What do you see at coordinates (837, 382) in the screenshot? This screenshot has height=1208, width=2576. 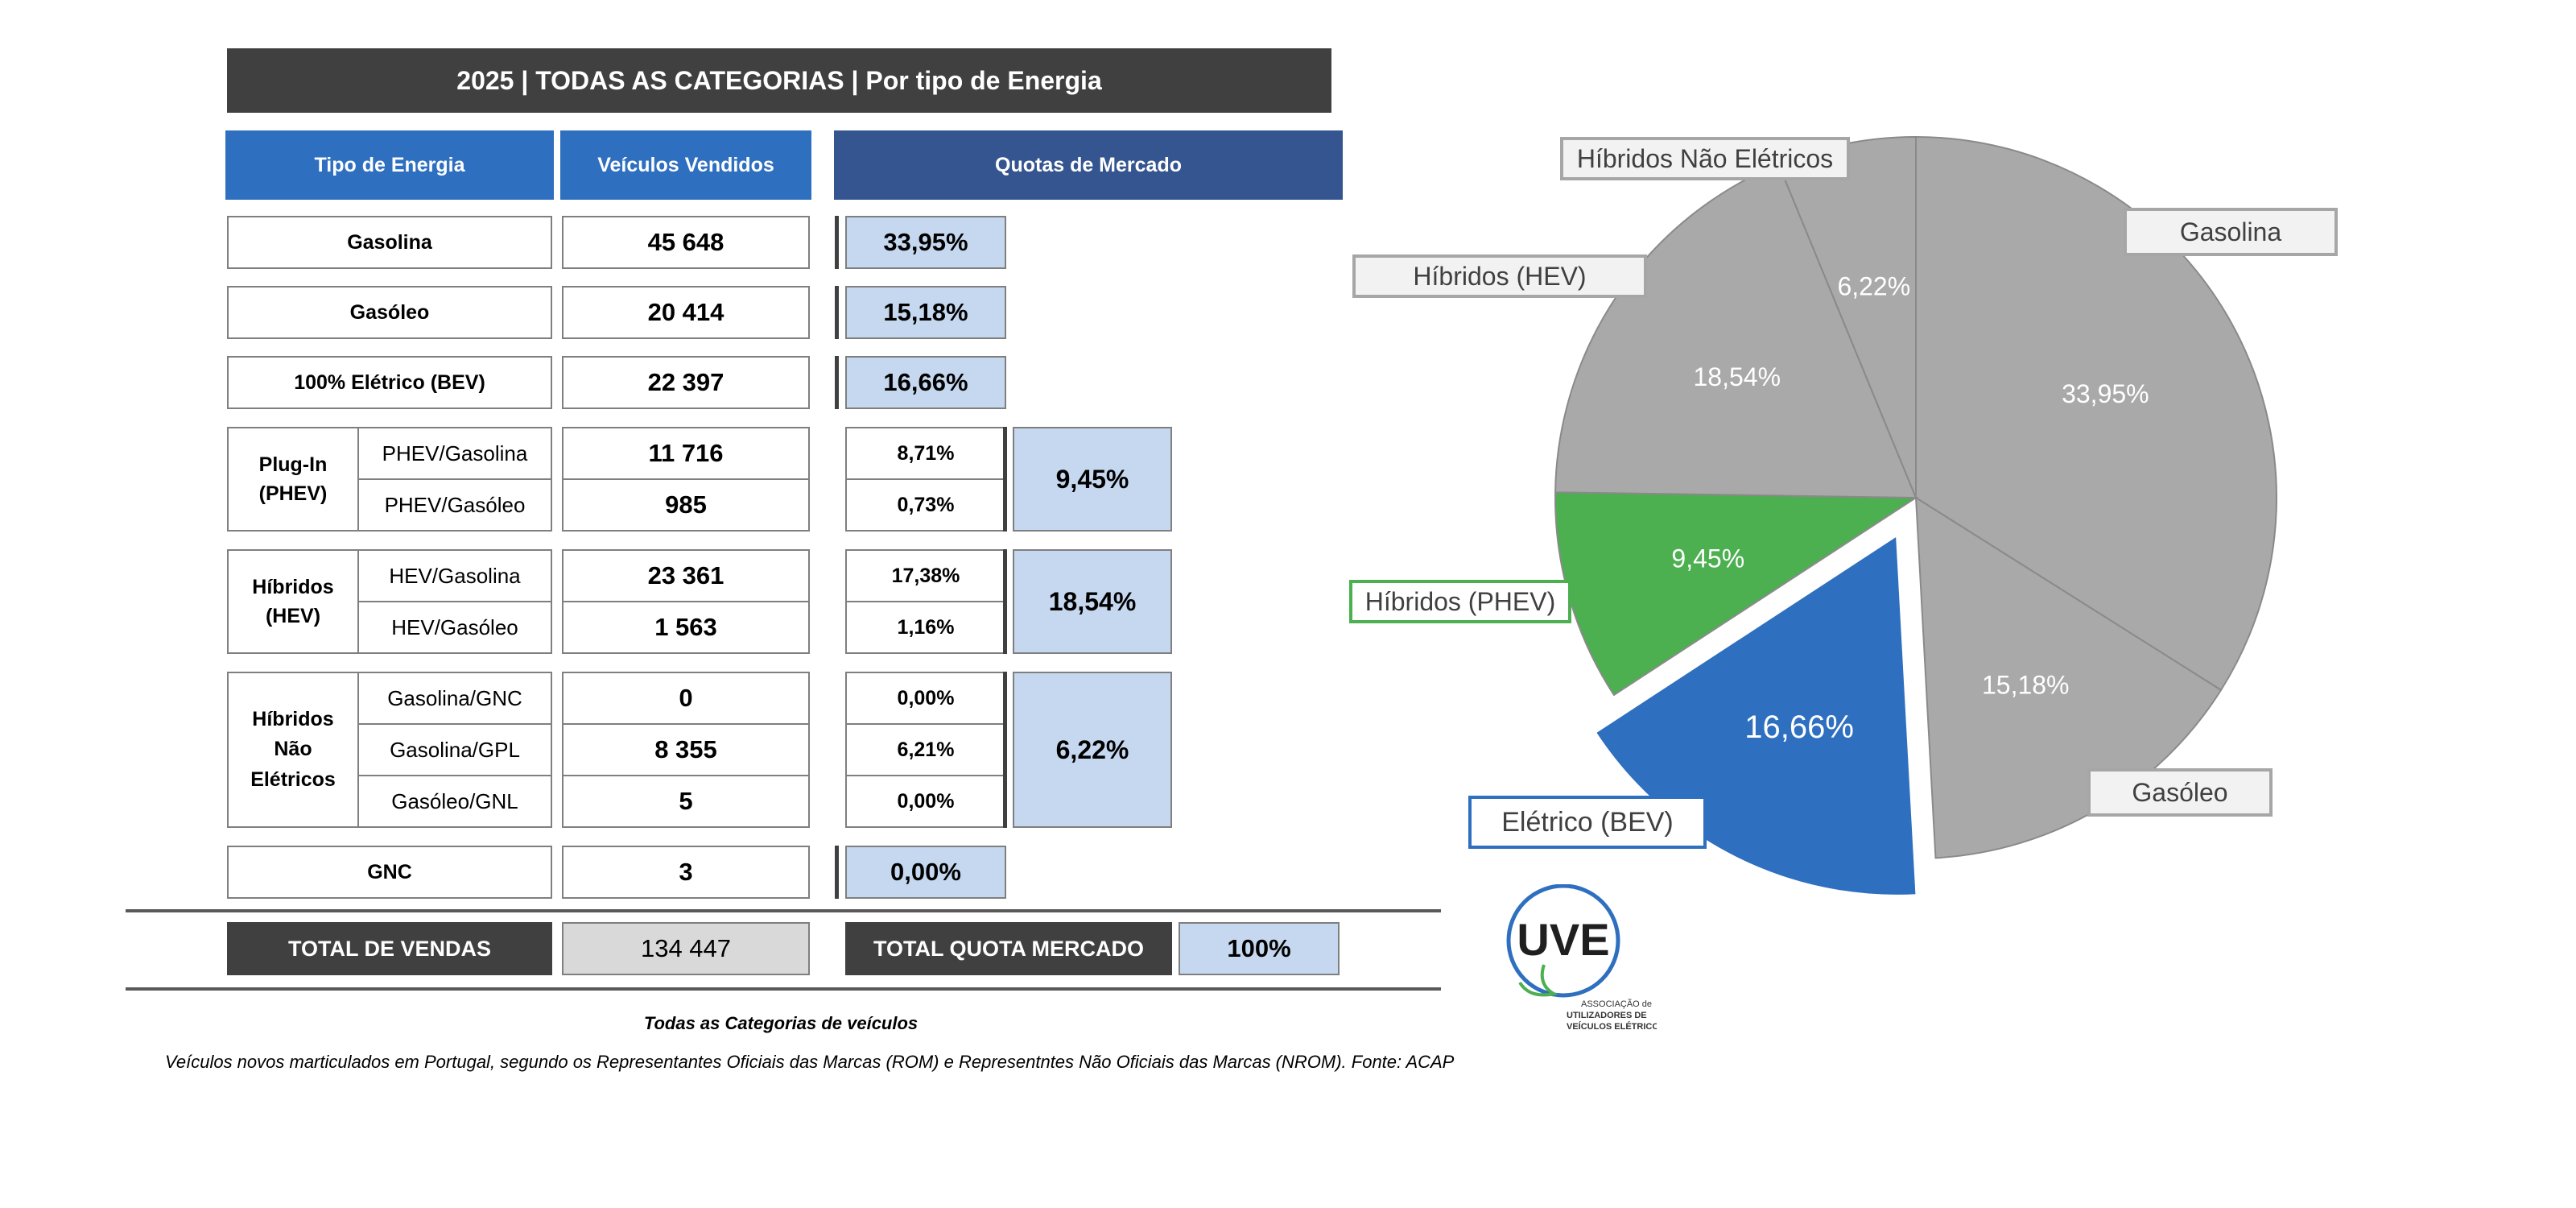 I see `row-bev-marker` at bounding box center [837, 382].